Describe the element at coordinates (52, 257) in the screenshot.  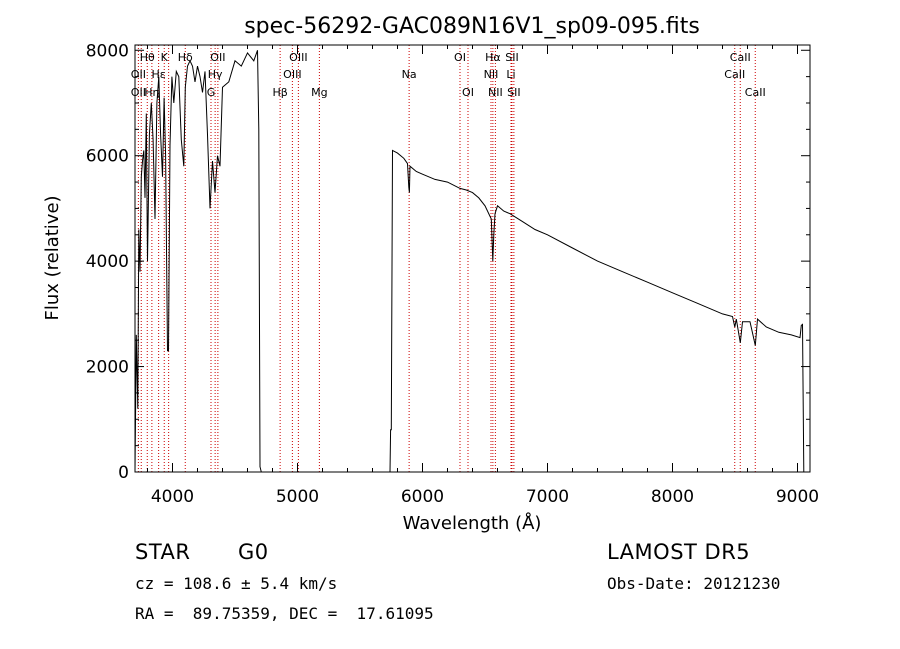
I see `y-axis-label: Flux (relative)` at that location.